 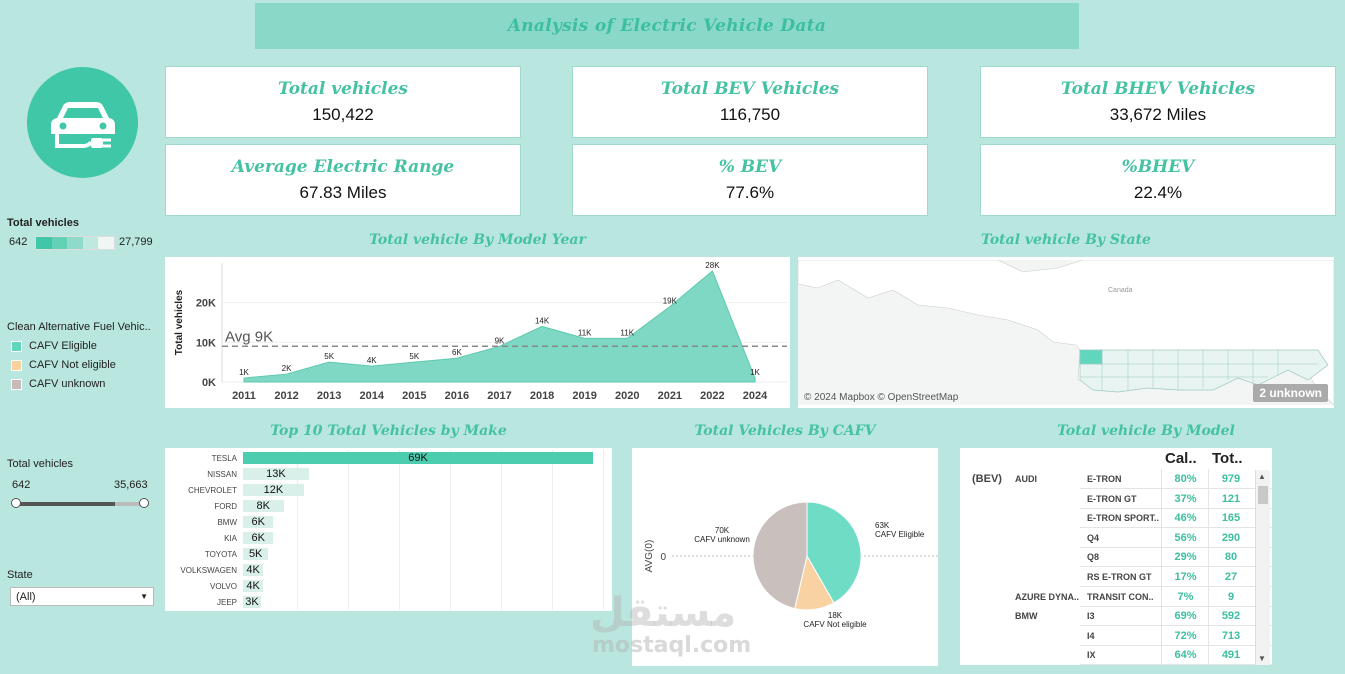 I want to click on legend-label: CAFV unknown, so click(x=67, y=384).